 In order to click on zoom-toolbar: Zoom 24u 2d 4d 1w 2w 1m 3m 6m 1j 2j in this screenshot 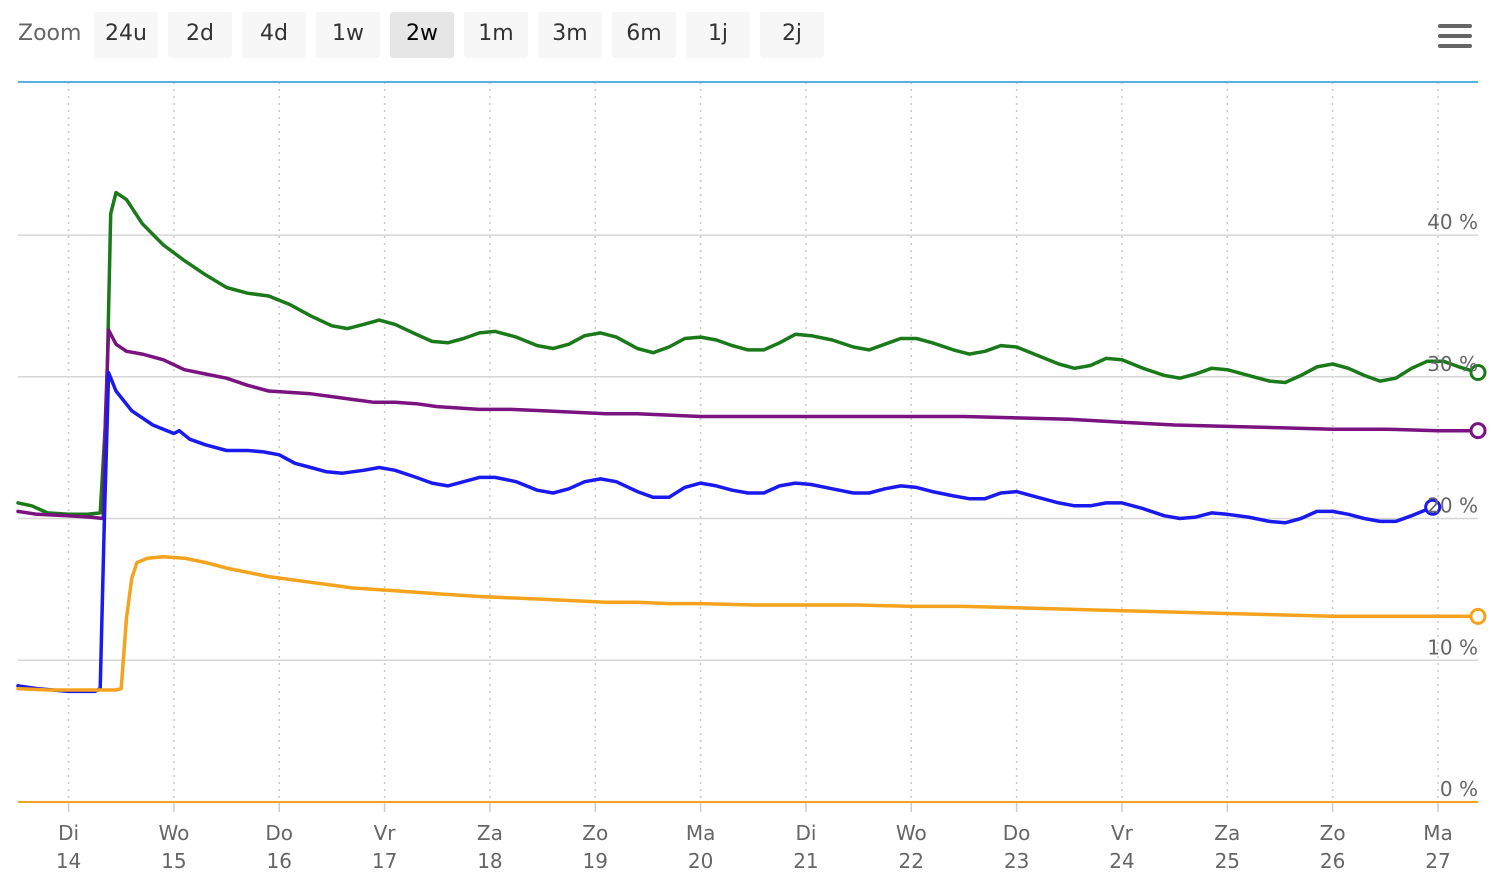, I will do `click(748, 35)`.